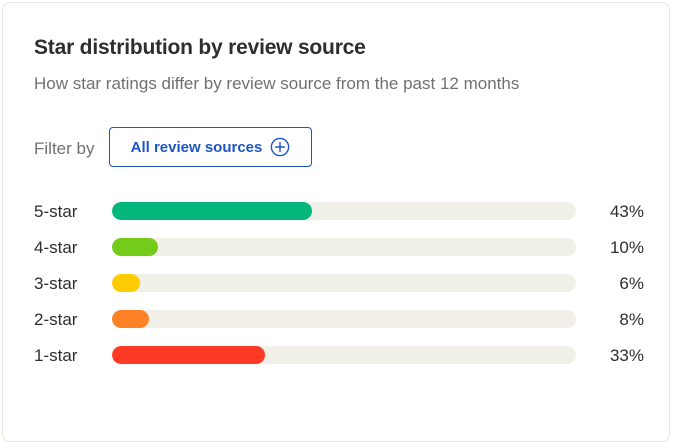 Image resolution: width=674 pixels, height=442 pixels. I want to click on percent-label: 43%, so click(626, 211).